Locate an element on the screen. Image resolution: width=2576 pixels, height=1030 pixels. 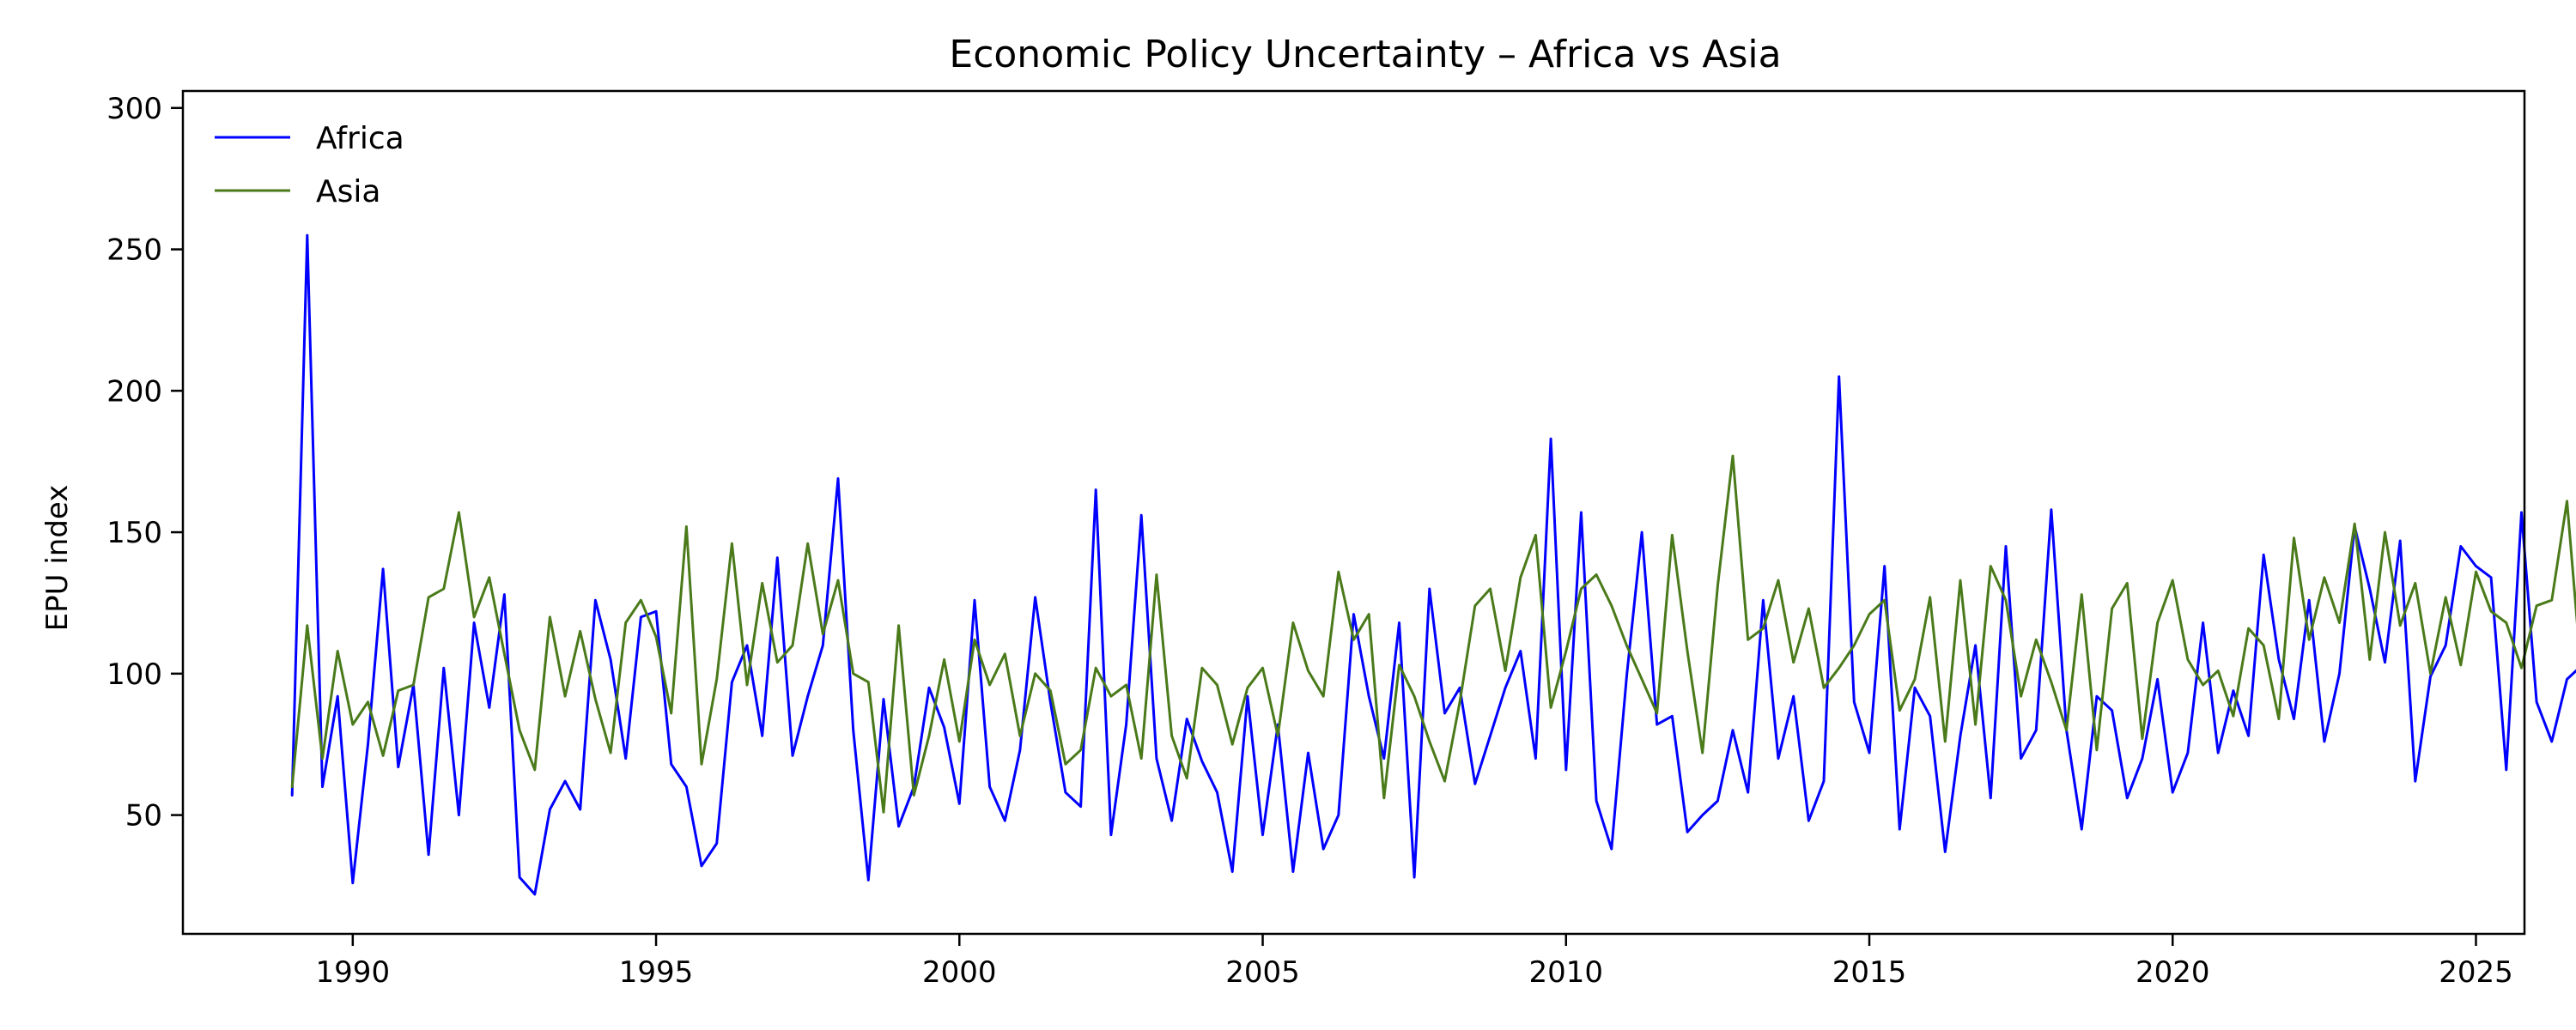
y-tick-label: 250 is located at coordinates (134, 250).